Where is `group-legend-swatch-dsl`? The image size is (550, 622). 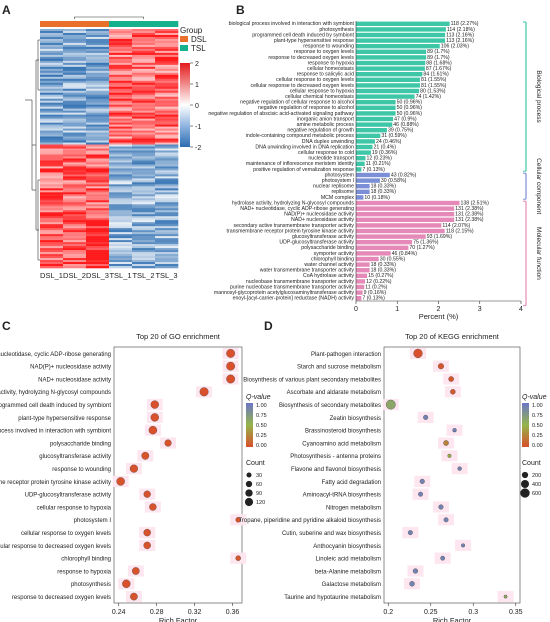
group-legend-swatch-dsl is located at coordinates (184, 39).